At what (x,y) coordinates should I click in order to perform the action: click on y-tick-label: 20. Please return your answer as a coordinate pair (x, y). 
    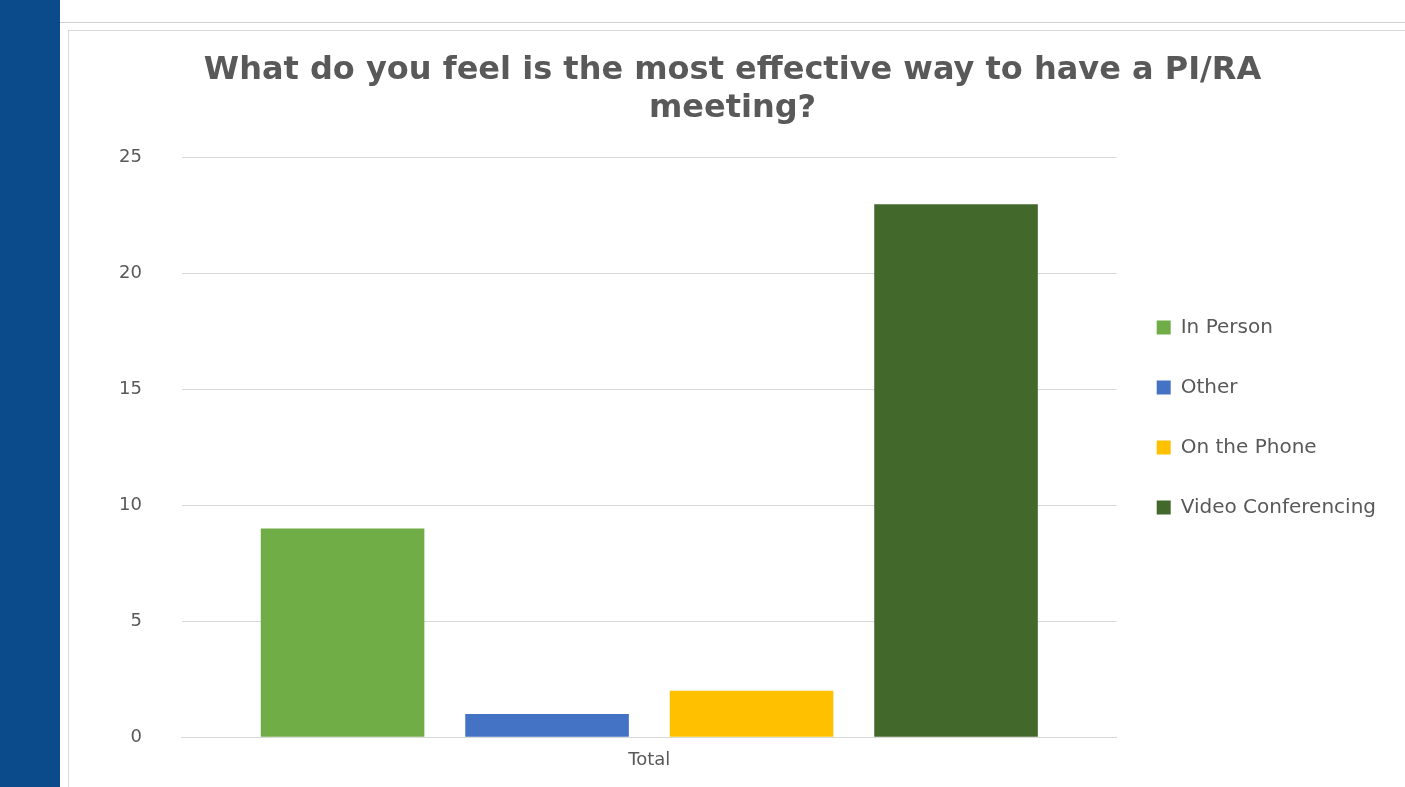
    Looking at the image, I should click on (130, 272).